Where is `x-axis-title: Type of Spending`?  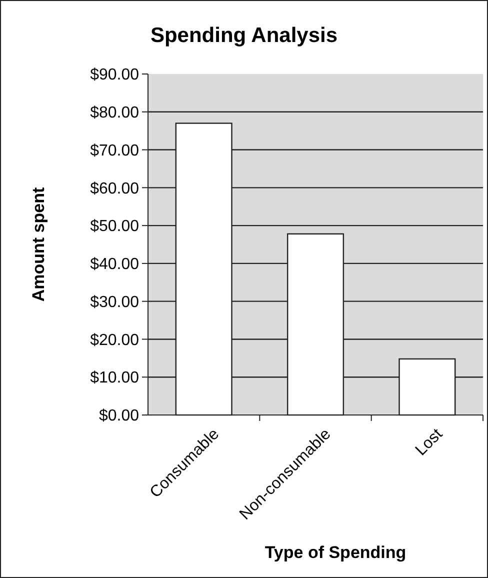 x-axis-title: Type of Spending is located at coordinates (335, 552).